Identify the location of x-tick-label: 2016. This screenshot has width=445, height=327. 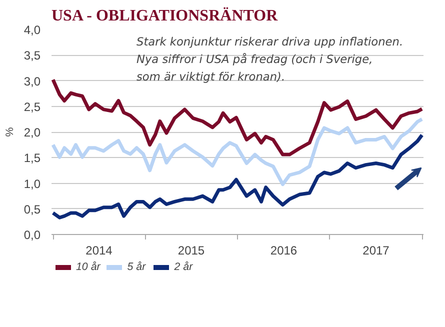
(284, 251).